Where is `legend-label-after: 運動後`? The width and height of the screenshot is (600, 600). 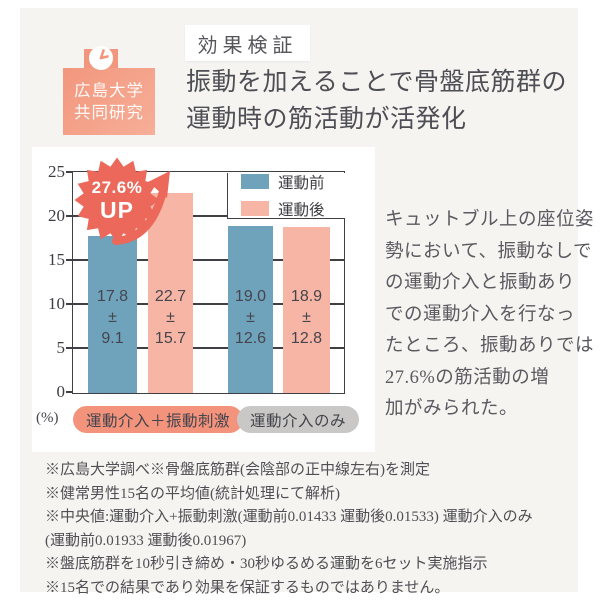 legend-label-after: 運動後 is located at coordinates (301, 210).